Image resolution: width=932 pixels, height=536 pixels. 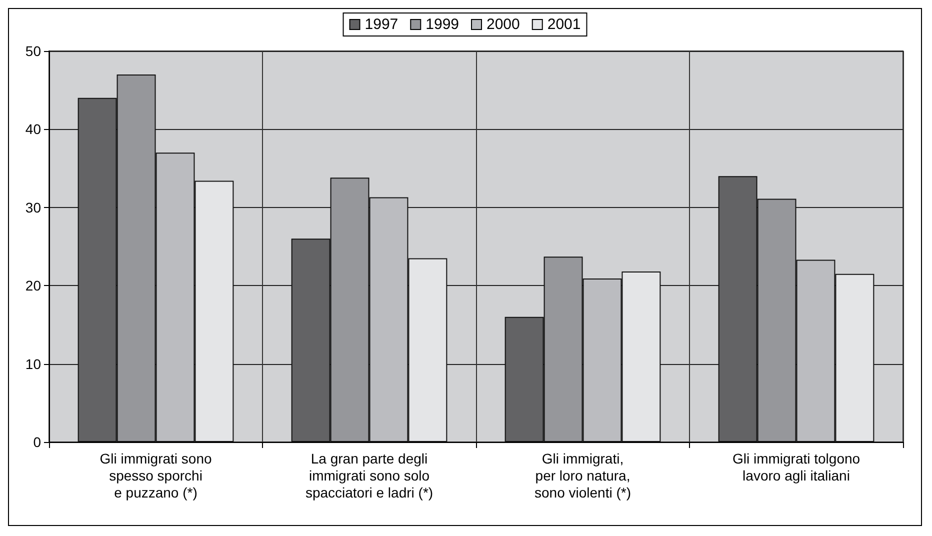 I want to click on x-tick-label: La gran parte degli immigrati sono solo spacciatori e ladri (*), so click(x=369, y=475).